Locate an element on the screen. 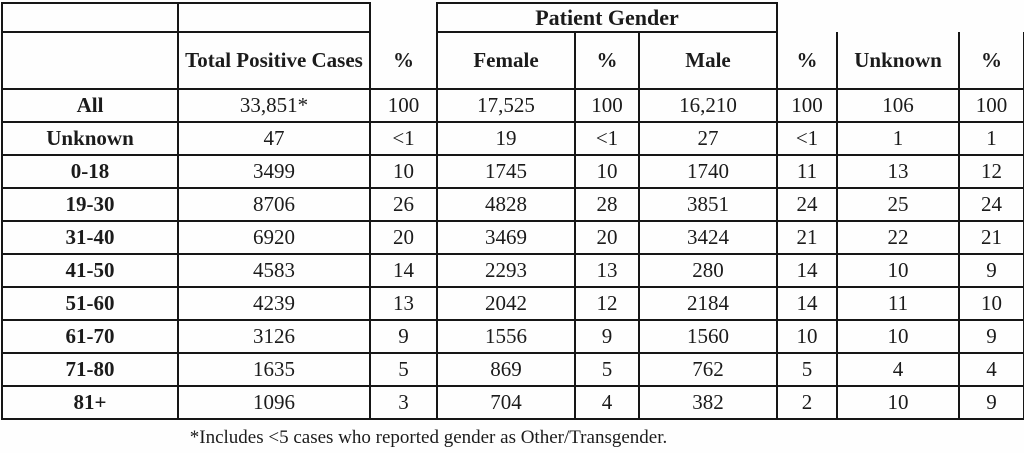 The height and width of the screenshot is (453, 1024). table-row: 0-18 3499 10 1745 10 1740 11 13 12 is located at coordinates (512, 171).